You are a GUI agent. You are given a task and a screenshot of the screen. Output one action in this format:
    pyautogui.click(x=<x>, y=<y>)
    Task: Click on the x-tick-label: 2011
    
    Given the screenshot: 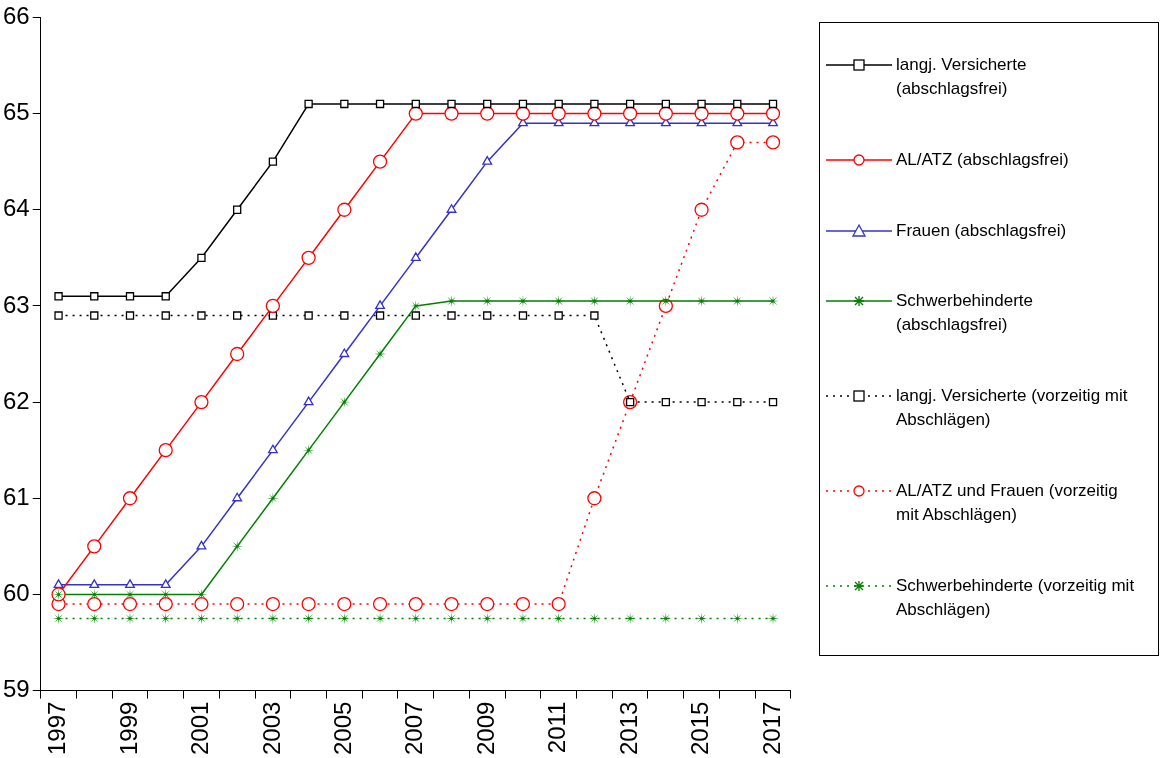 What is the action you would take?
    pyautogui.click(x=557, y=727)
    